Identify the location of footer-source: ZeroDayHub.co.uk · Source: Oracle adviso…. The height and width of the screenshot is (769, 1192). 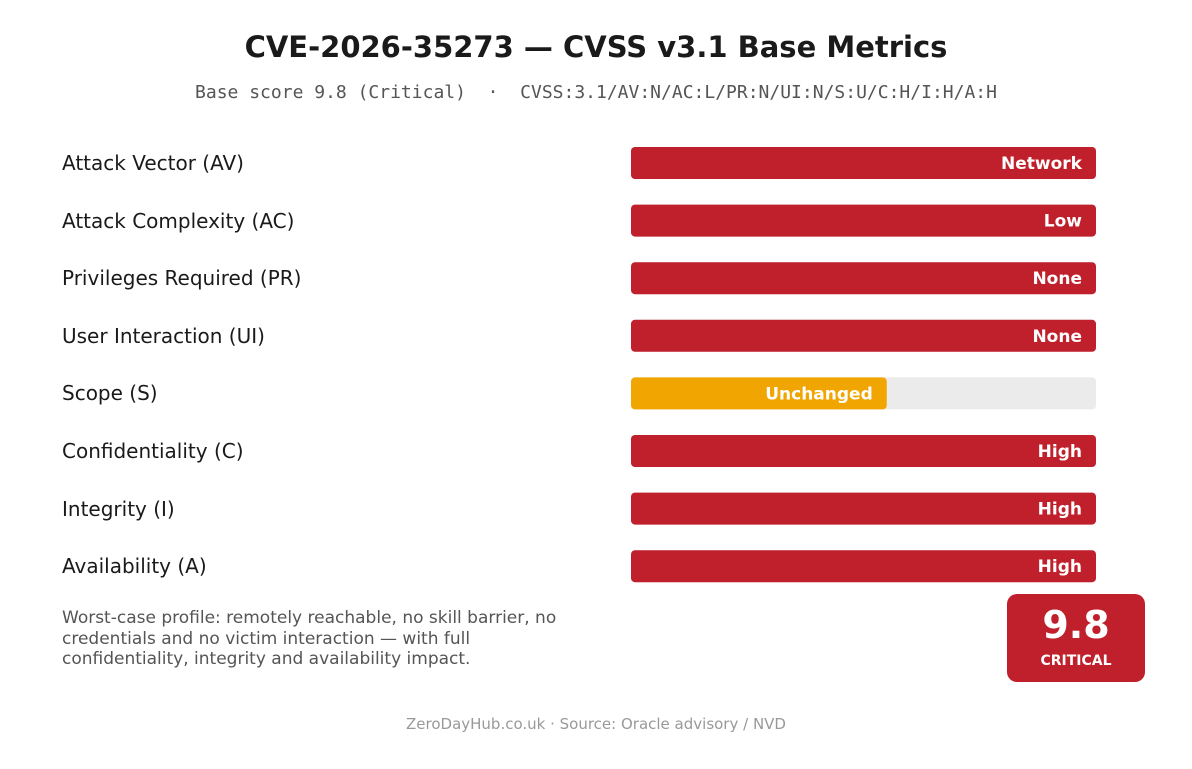
(596, 724).